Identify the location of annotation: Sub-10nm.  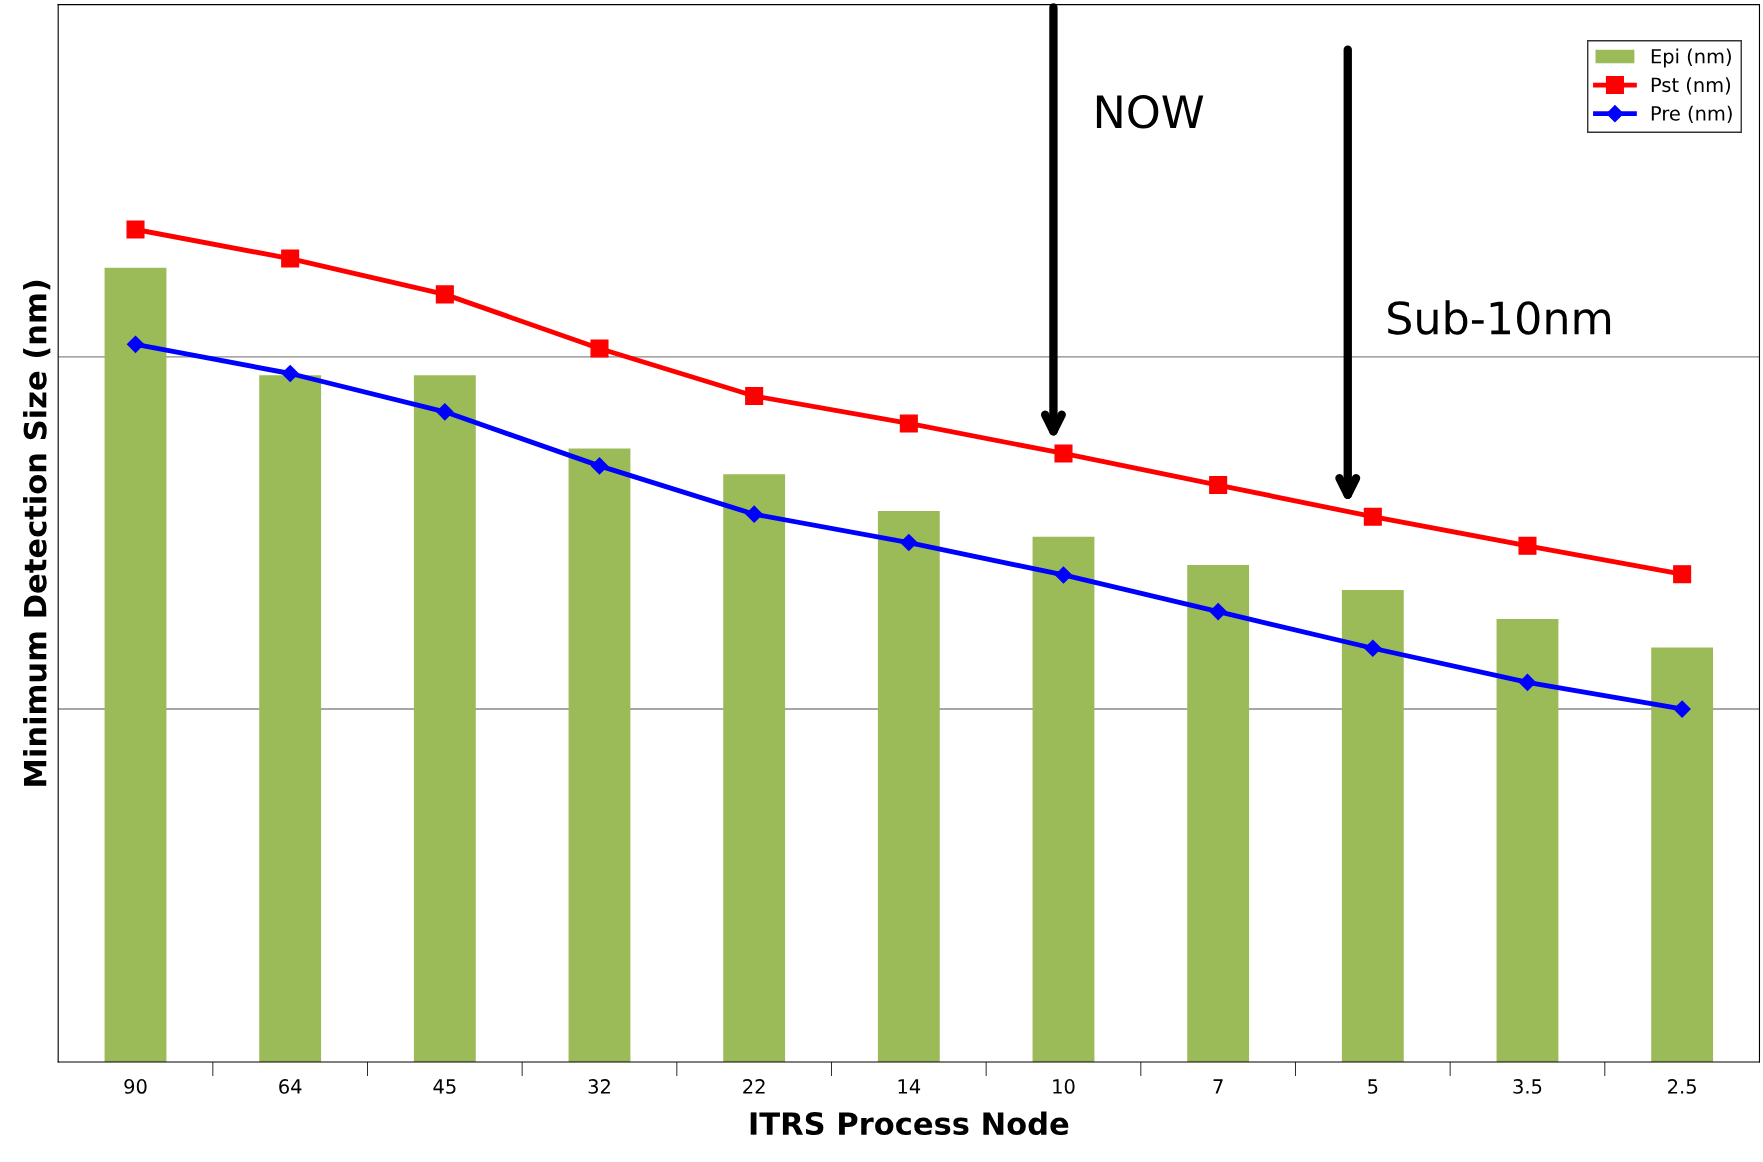
(1499, 317).